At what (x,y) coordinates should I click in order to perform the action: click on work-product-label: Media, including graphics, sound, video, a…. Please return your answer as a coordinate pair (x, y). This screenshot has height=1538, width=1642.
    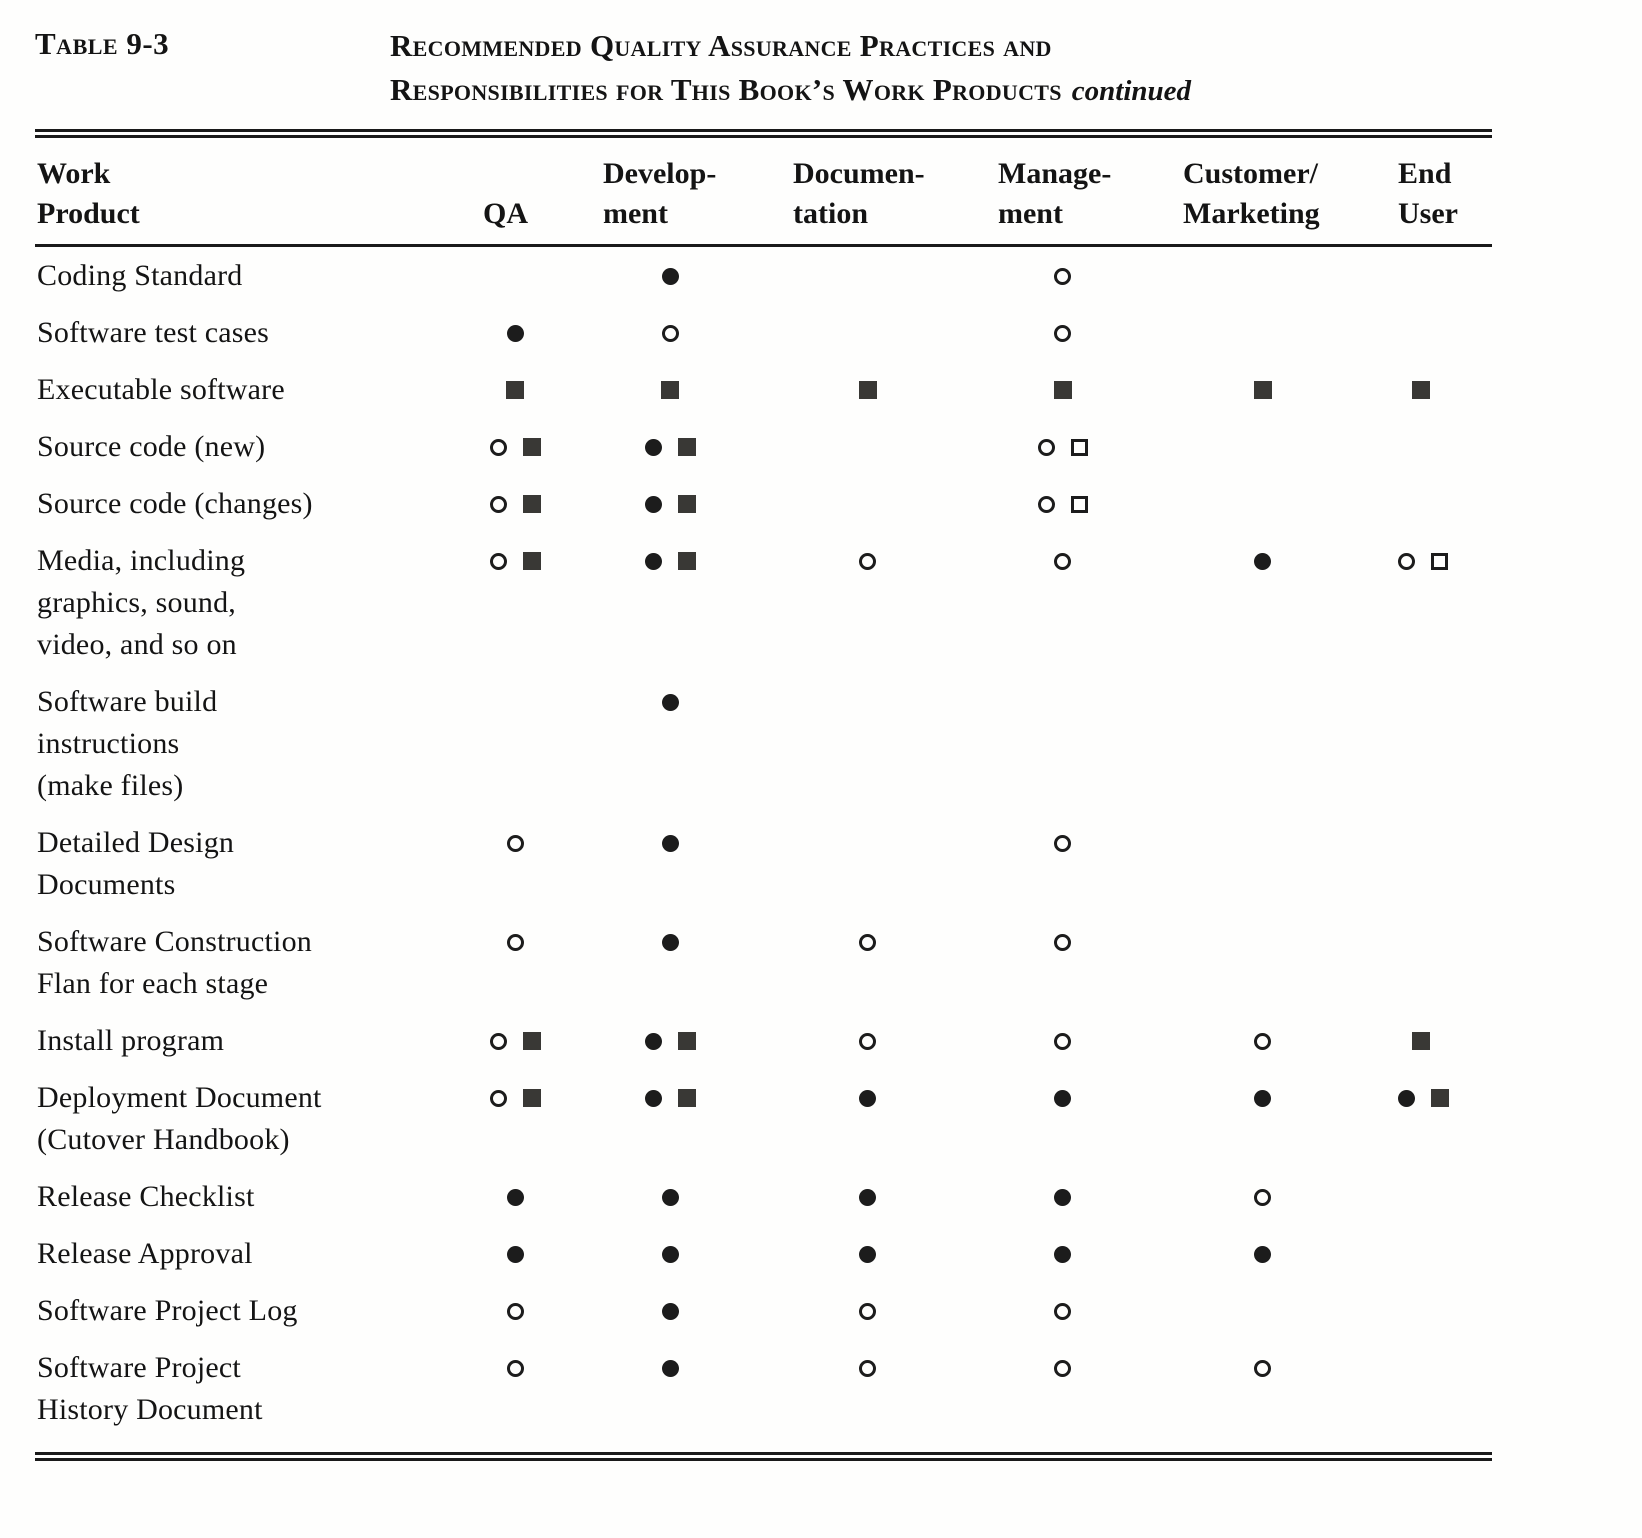
    Looking at the image, I should click on (141, 602).